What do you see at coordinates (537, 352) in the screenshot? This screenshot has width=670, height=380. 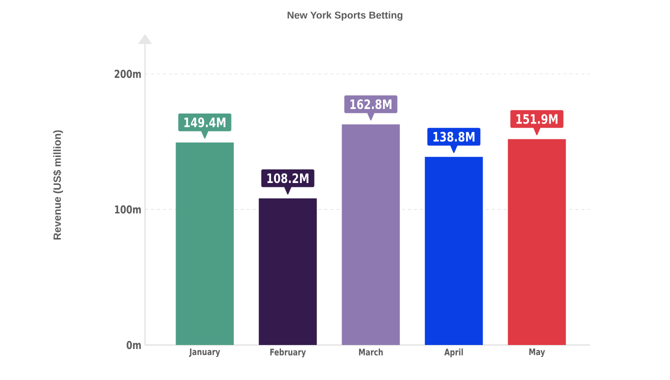 I see `x-tick-label: May` at bounding box center [537, 352].